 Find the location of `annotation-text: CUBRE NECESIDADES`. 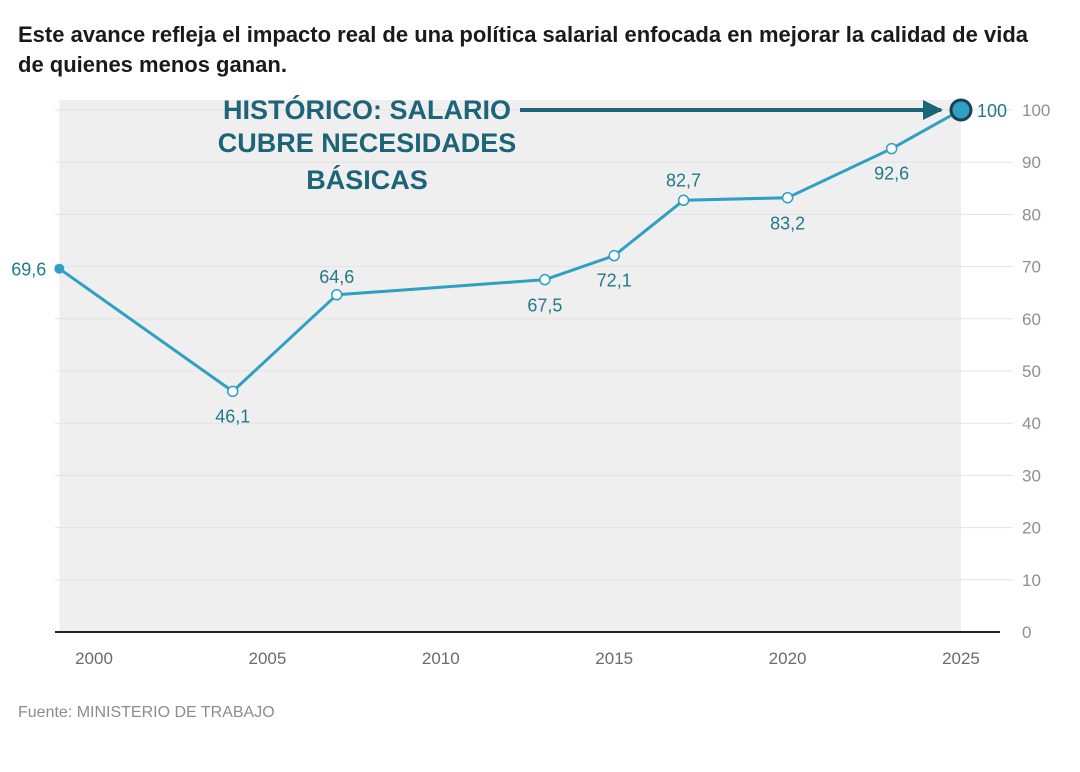

annotation-text: CUBRE NECESIDADES is located at coordinates (367, 143).